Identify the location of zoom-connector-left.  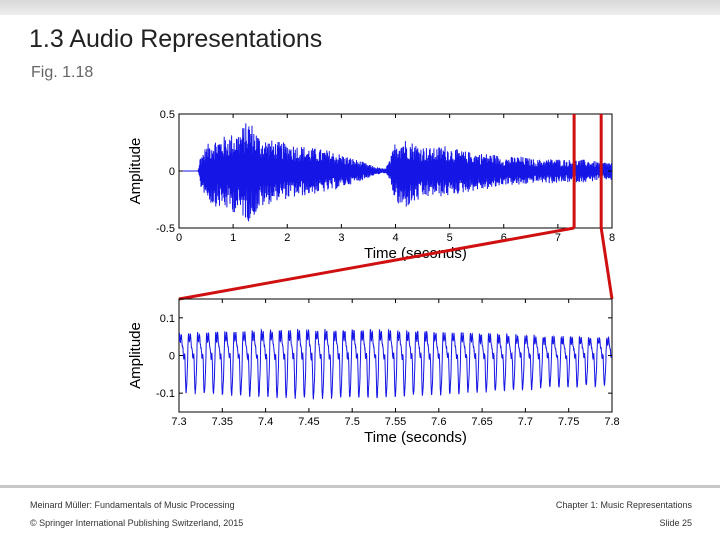
(376, 263).